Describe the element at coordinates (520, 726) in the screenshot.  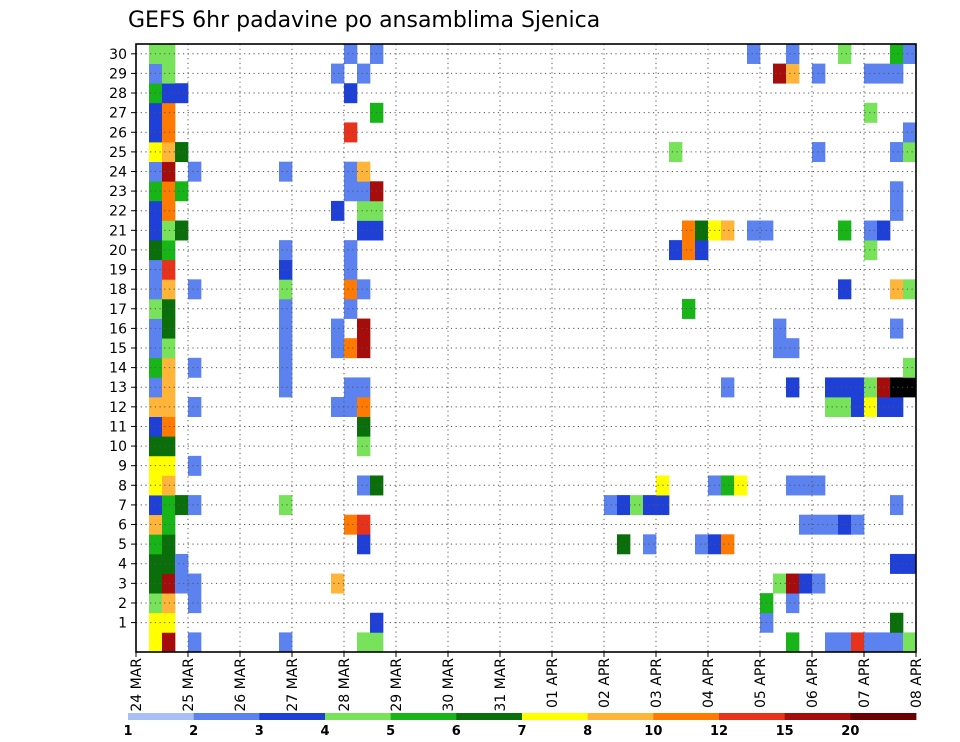
I see `colorbar: 1 2 3 4 5 6 7 8 10 12 15 20` at that location.